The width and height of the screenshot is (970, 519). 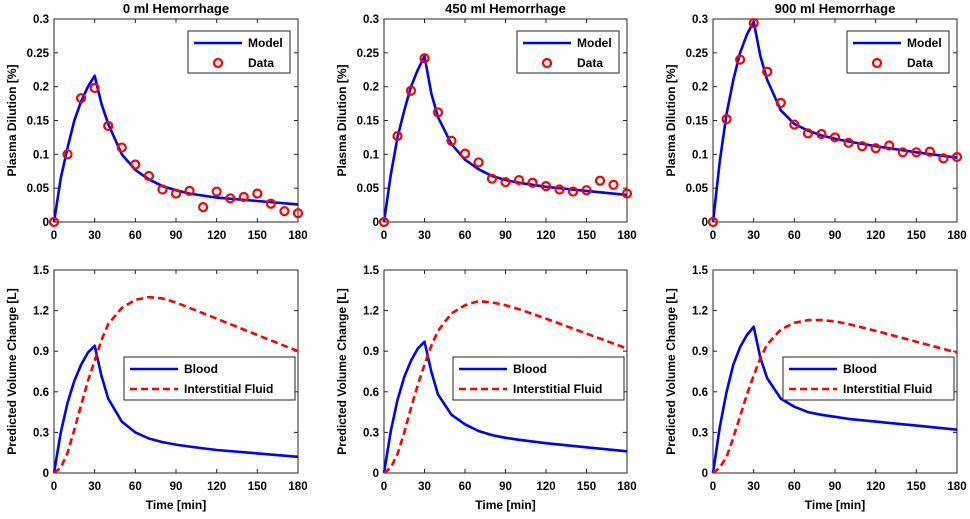 What do you see at coordinates (835, 505) in the screenshot?
I see `x-axis-label: Time [min]` at bounding box center [835, 505].